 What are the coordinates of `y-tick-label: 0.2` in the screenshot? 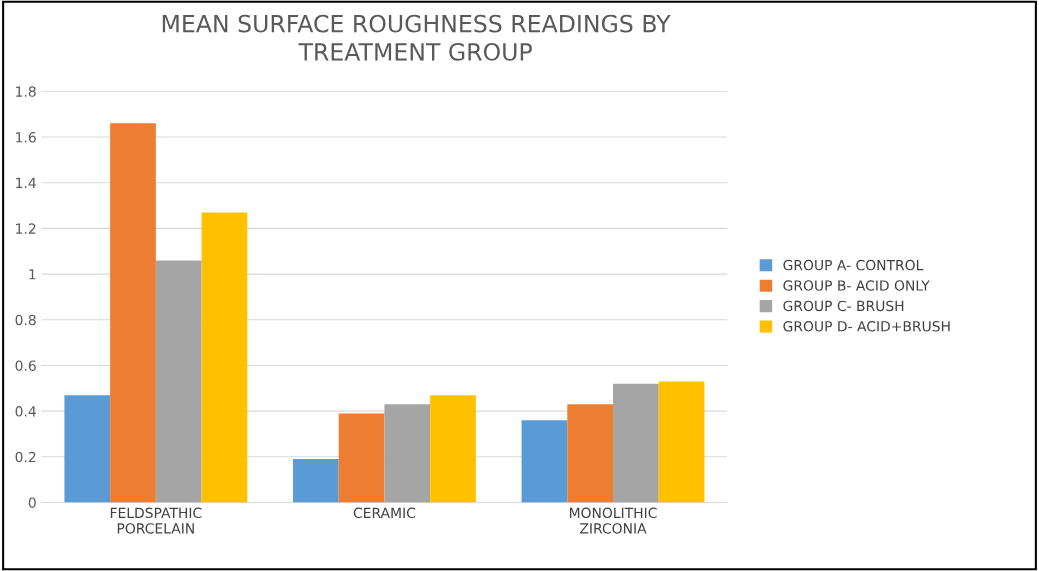 It's located at (25, 457).